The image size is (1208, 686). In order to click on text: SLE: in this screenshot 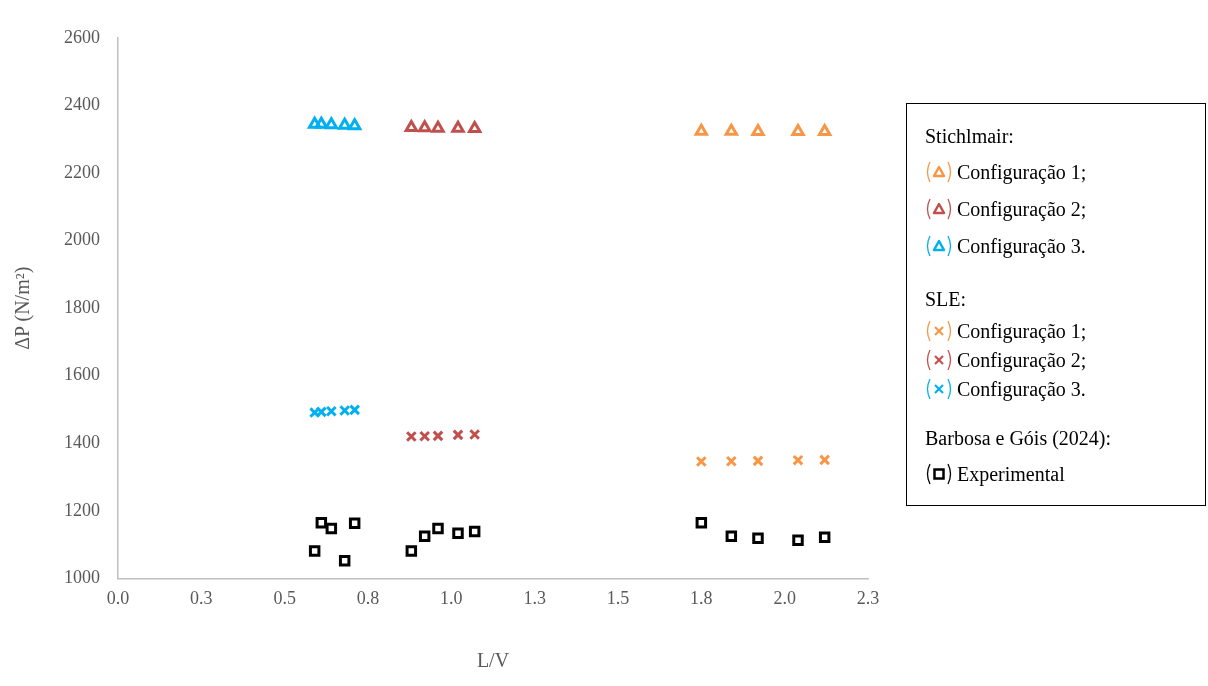, I will do `click(946, 299)`.